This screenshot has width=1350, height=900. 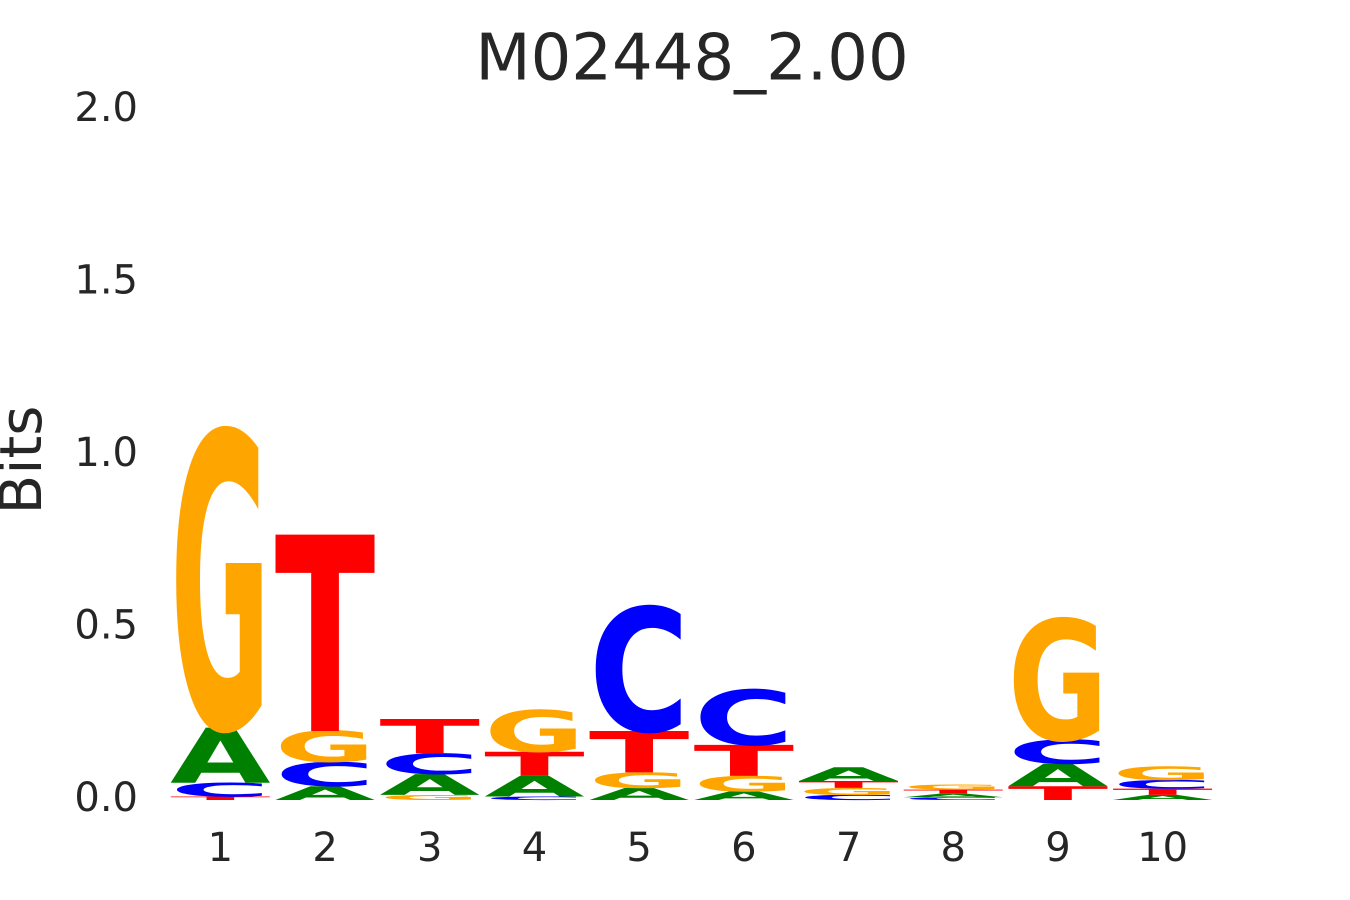 What do you see at coordinates (953, 848) in the screenshot?
I see `x-tick-label: 8` at bounding box center [953, 848].